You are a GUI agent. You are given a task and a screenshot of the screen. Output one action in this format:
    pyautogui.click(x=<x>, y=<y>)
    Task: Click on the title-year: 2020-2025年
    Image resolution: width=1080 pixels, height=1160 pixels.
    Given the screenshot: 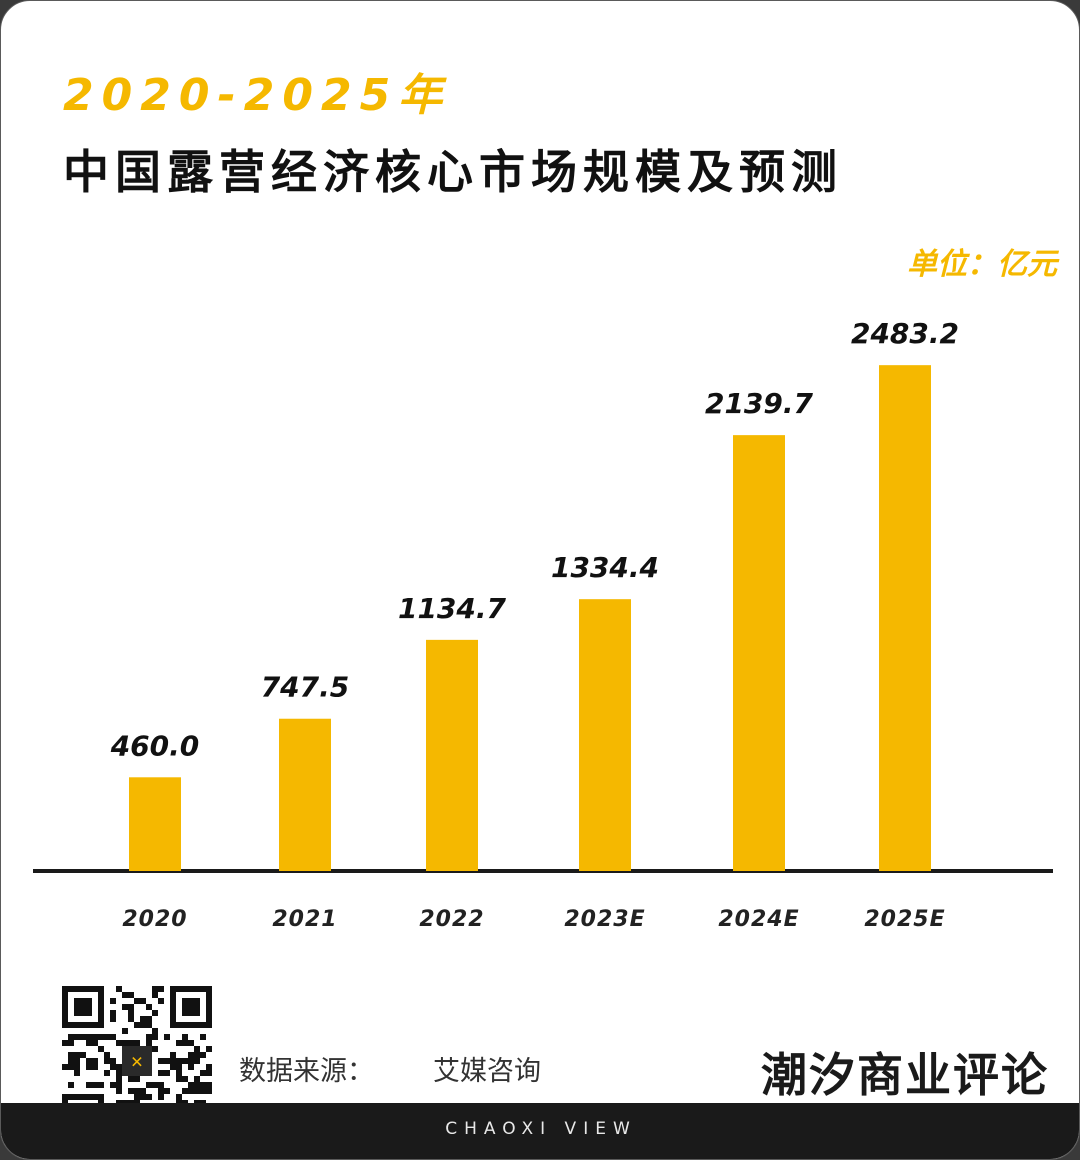 What is the action you would take?
    pyautogui.click(x=257, y=95)
    